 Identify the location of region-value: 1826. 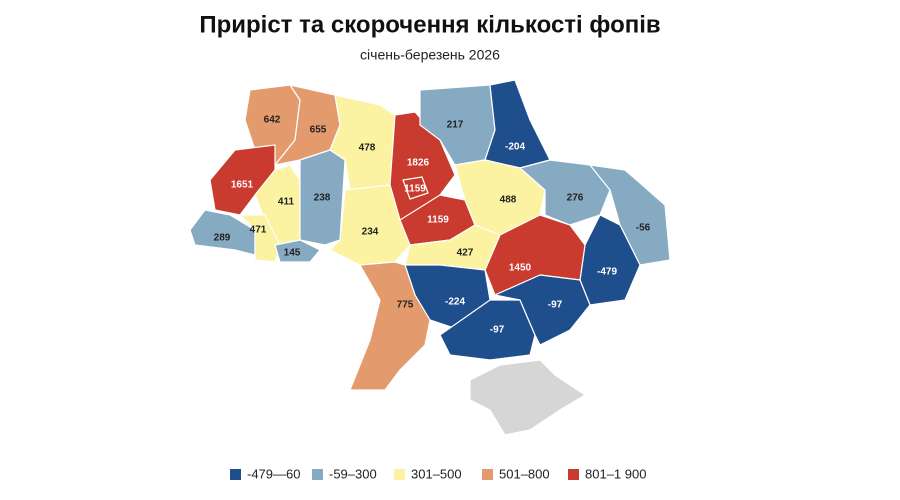
(418, 163).